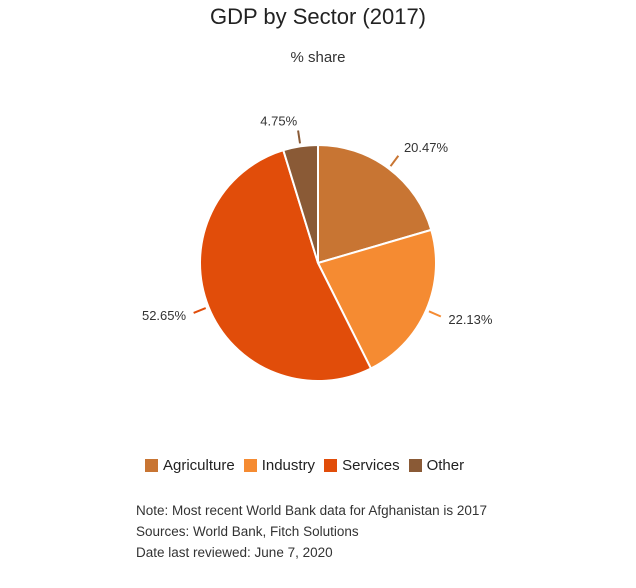 This screenshot has width=636, height=588. I want to click on legend-item-other: Other, so click(436, 465).